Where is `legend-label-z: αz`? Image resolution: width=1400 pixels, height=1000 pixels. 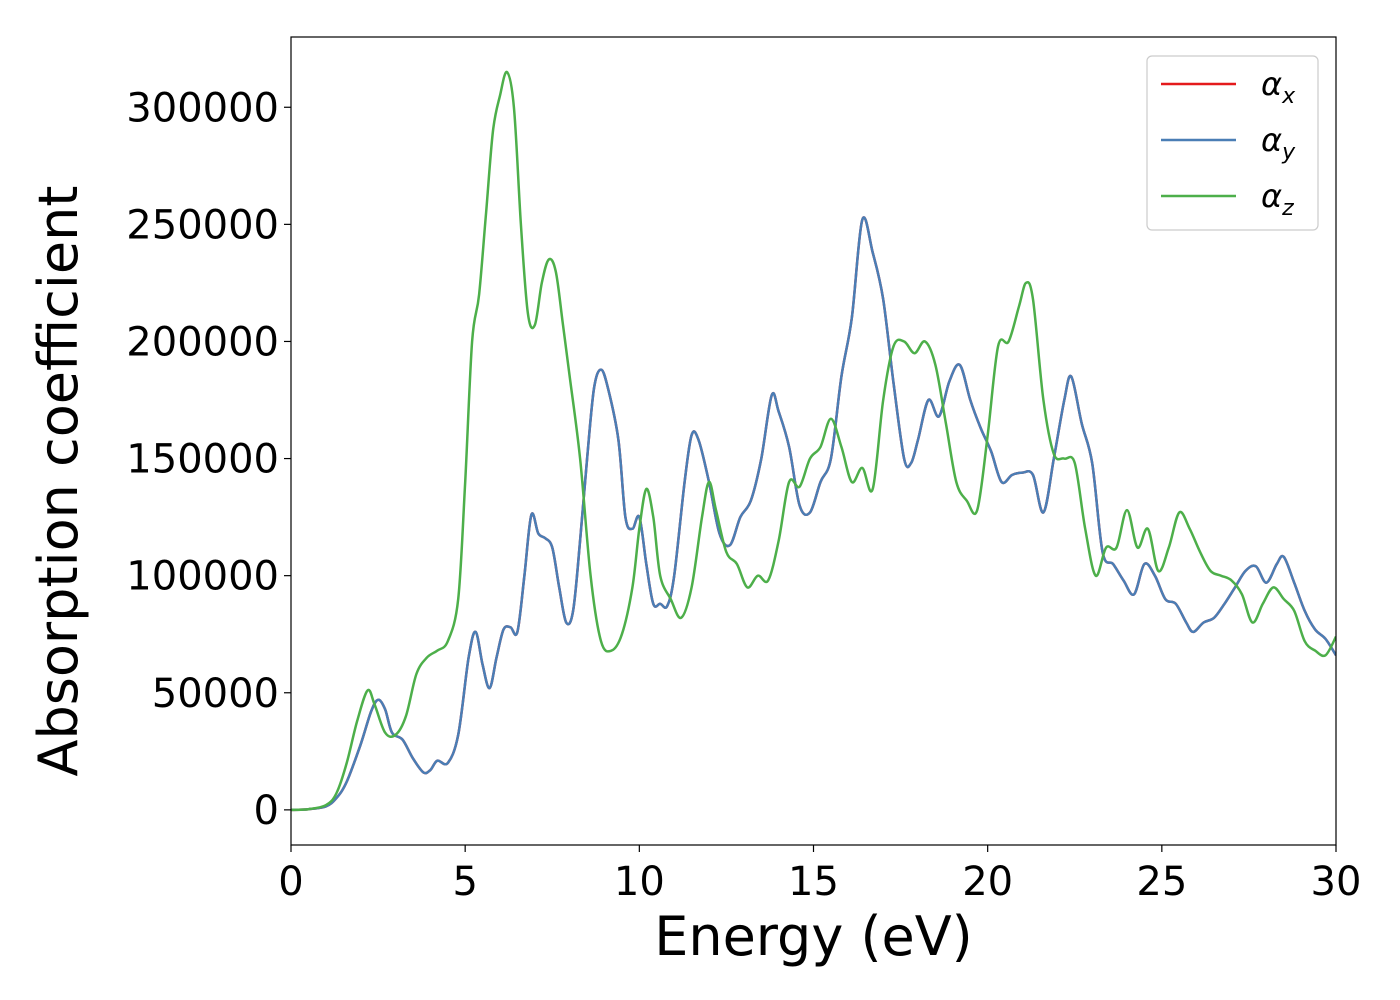 legend-label-z: αz is located at coordinates (1277, 199).